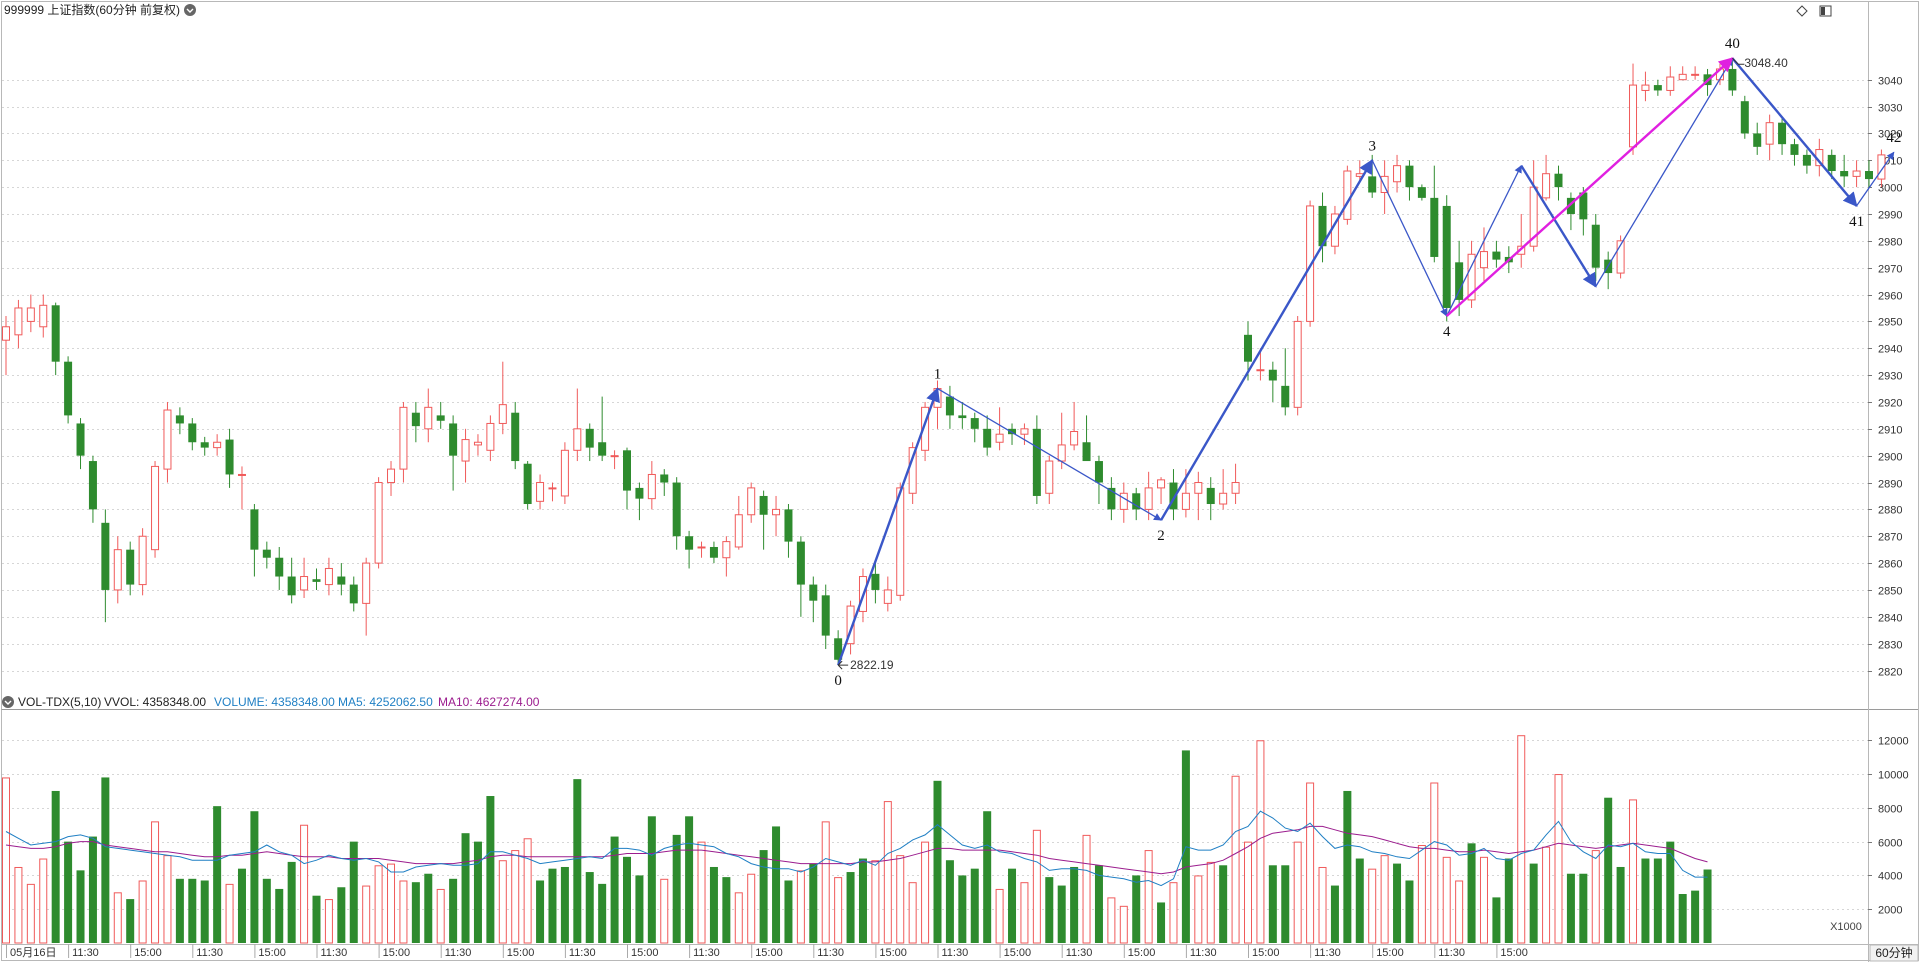 The width and height of the screenshot is (1920, 962). I want to click on ma5-line, so click(856, 848).